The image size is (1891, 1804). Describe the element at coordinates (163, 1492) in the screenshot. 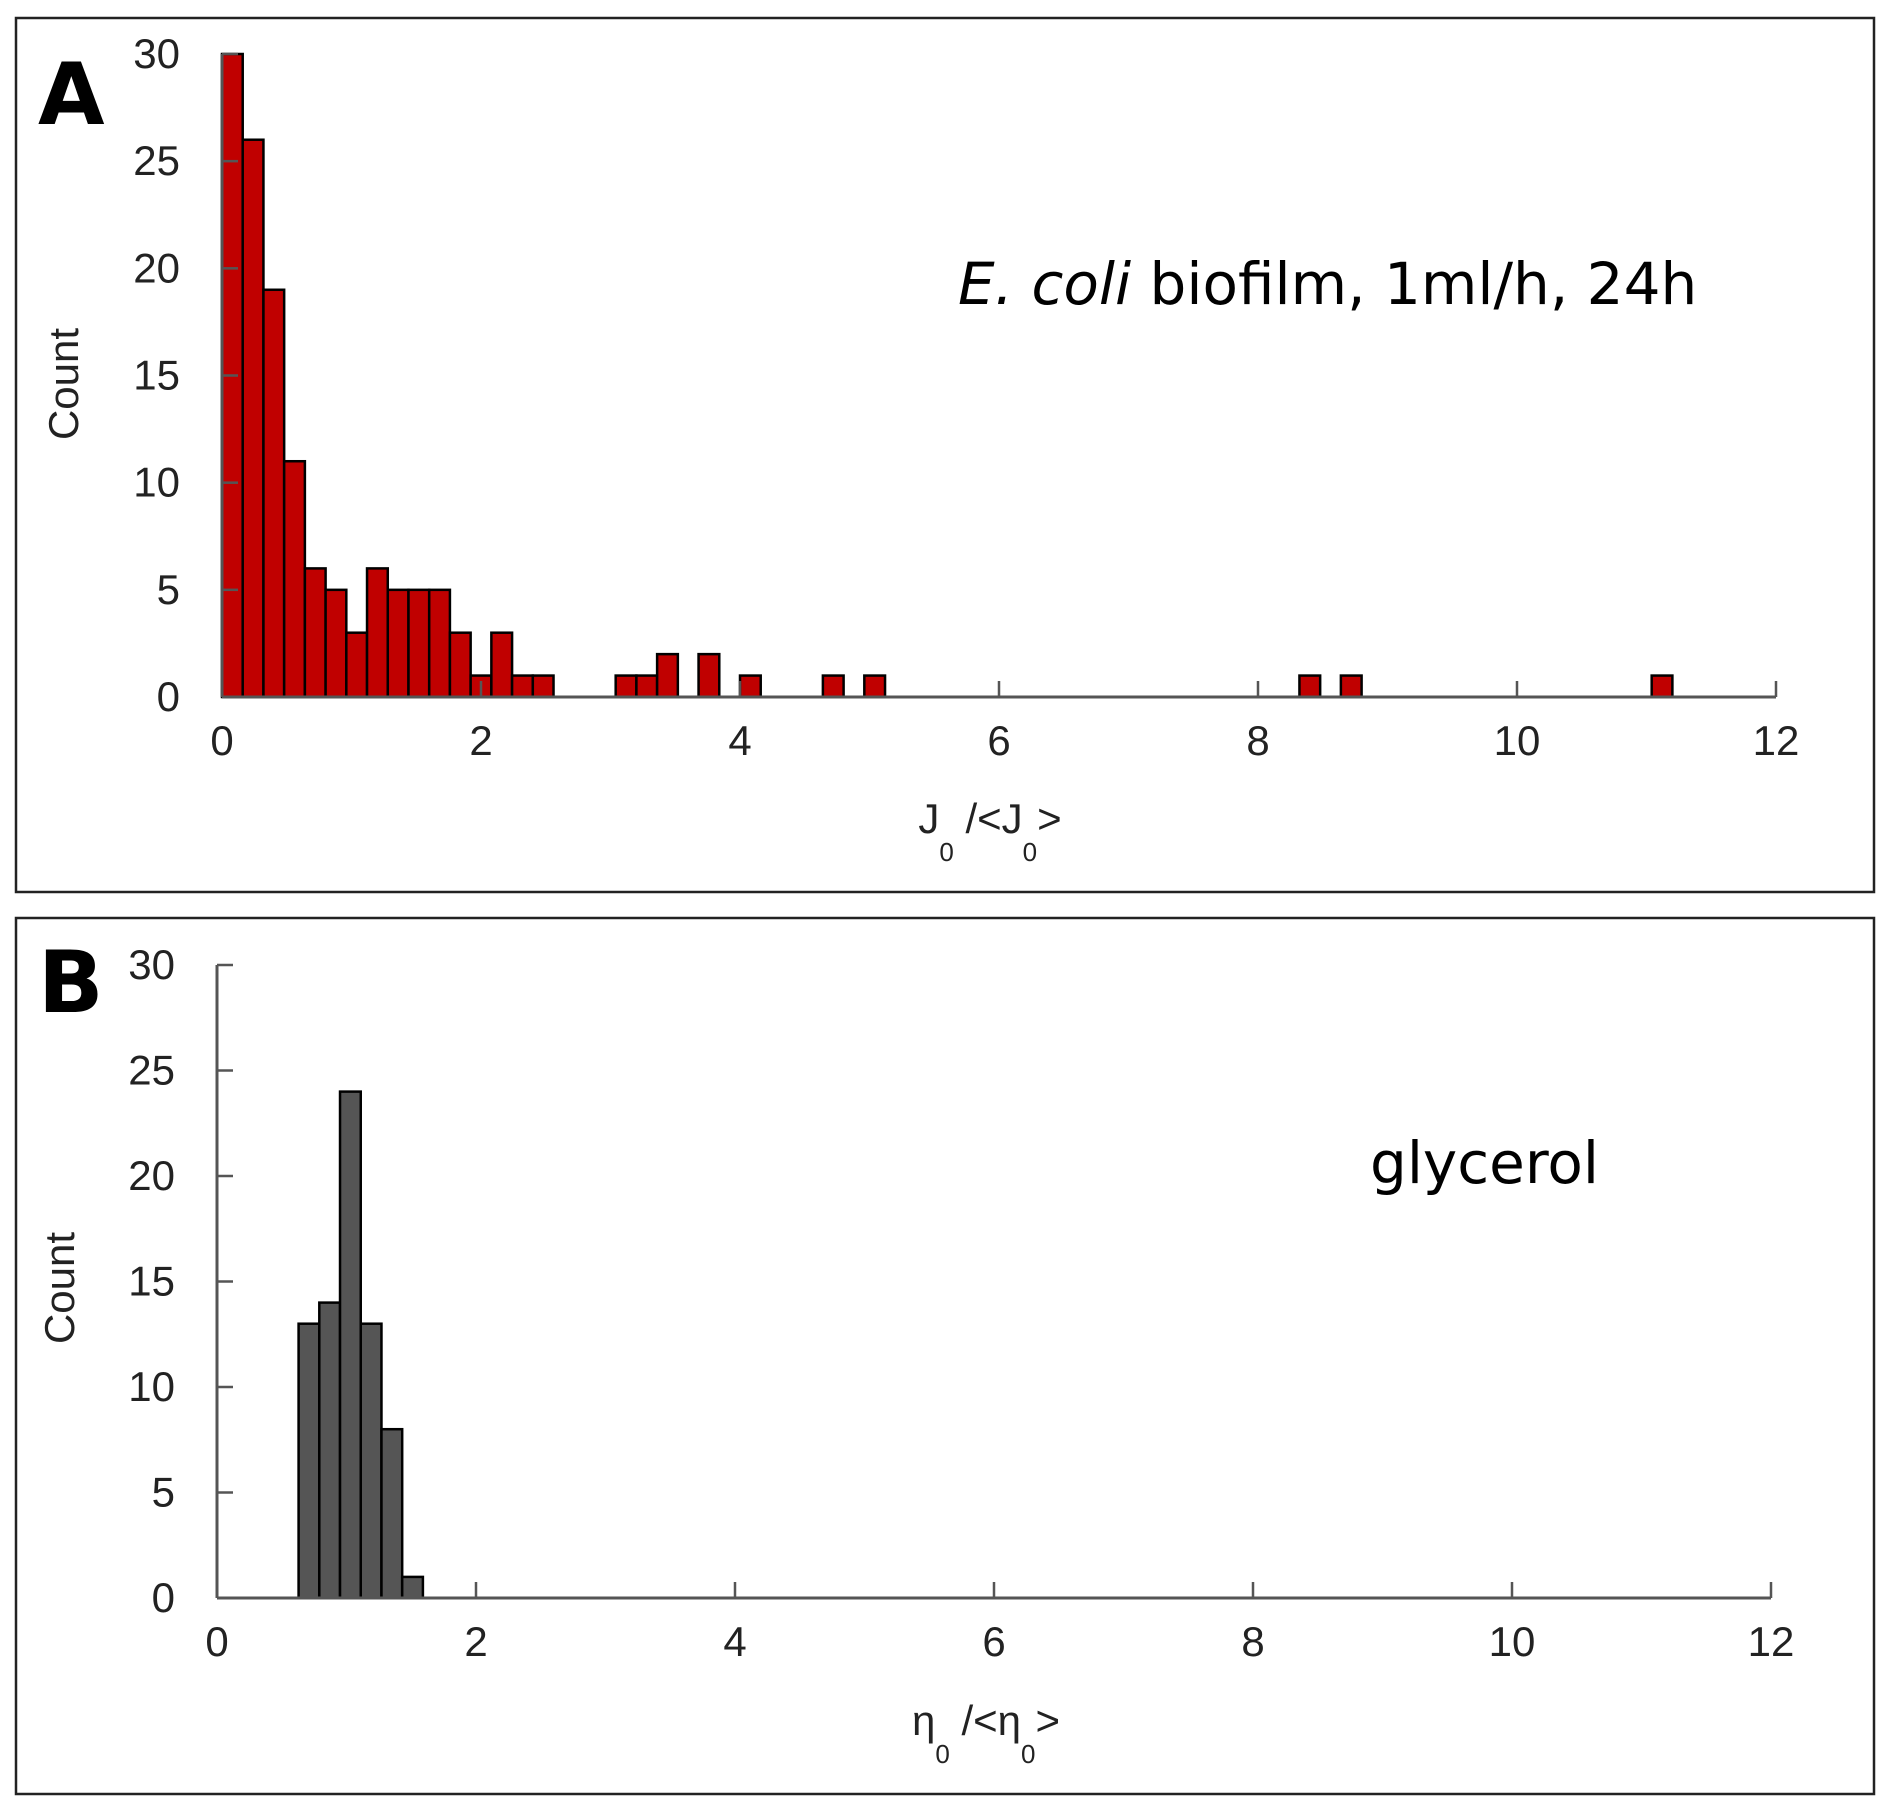

I see `panel-b-y-tick-label: 5` at that location.